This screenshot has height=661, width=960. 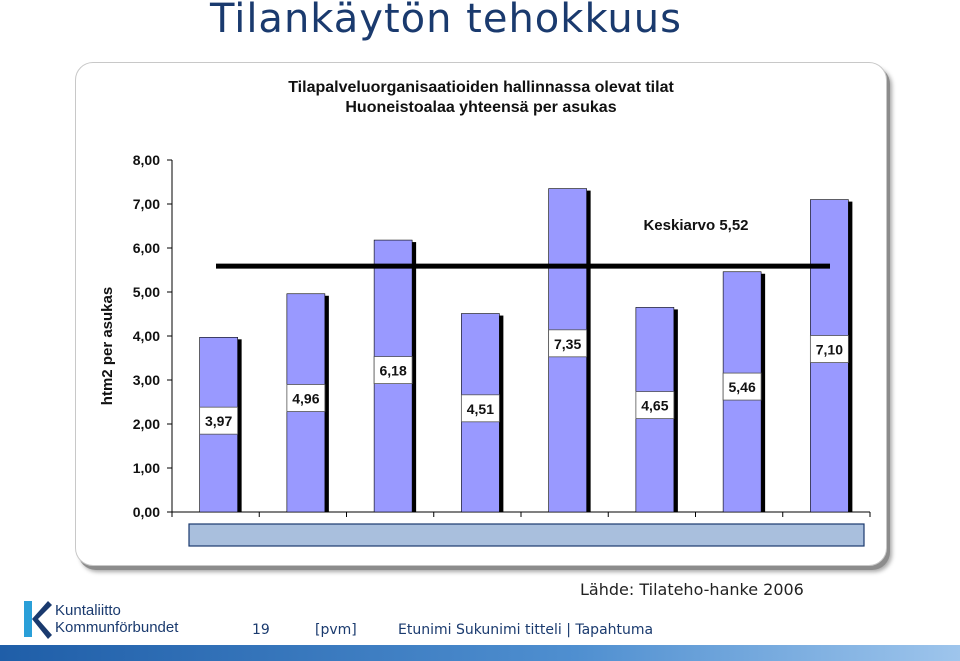 I want to click on y-tick-label: 3,00, so click(x=146, y=380).